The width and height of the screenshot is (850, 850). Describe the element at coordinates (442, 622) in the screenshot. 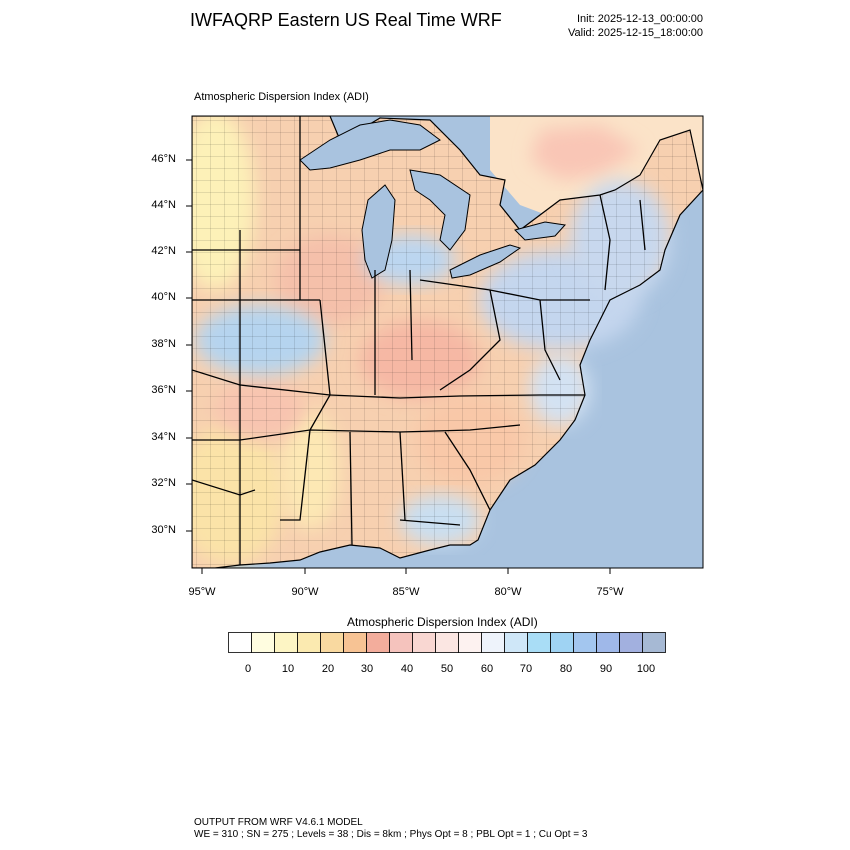

I see `colorbar-title: Atmospheric Dispersion Index (ADI)` at that location.